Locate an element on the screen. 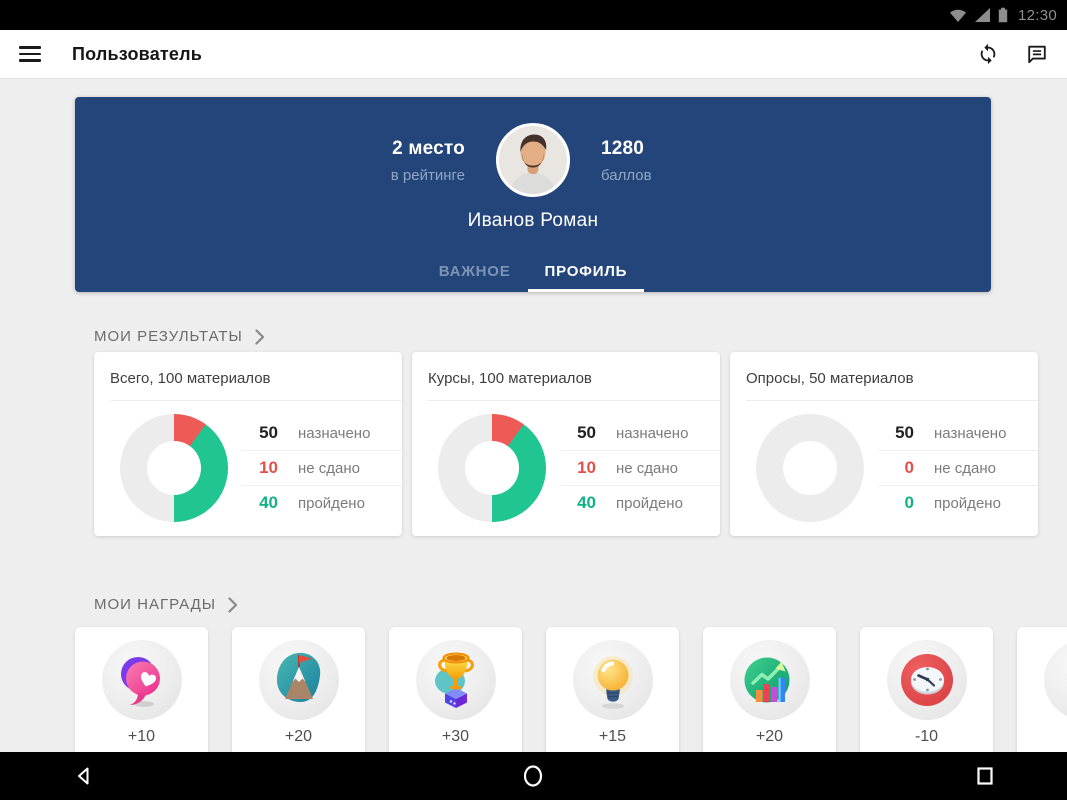 Image resolution: width=1067 pixels, height=800 pixels. sync-icon is located at coordinates (988, 54).